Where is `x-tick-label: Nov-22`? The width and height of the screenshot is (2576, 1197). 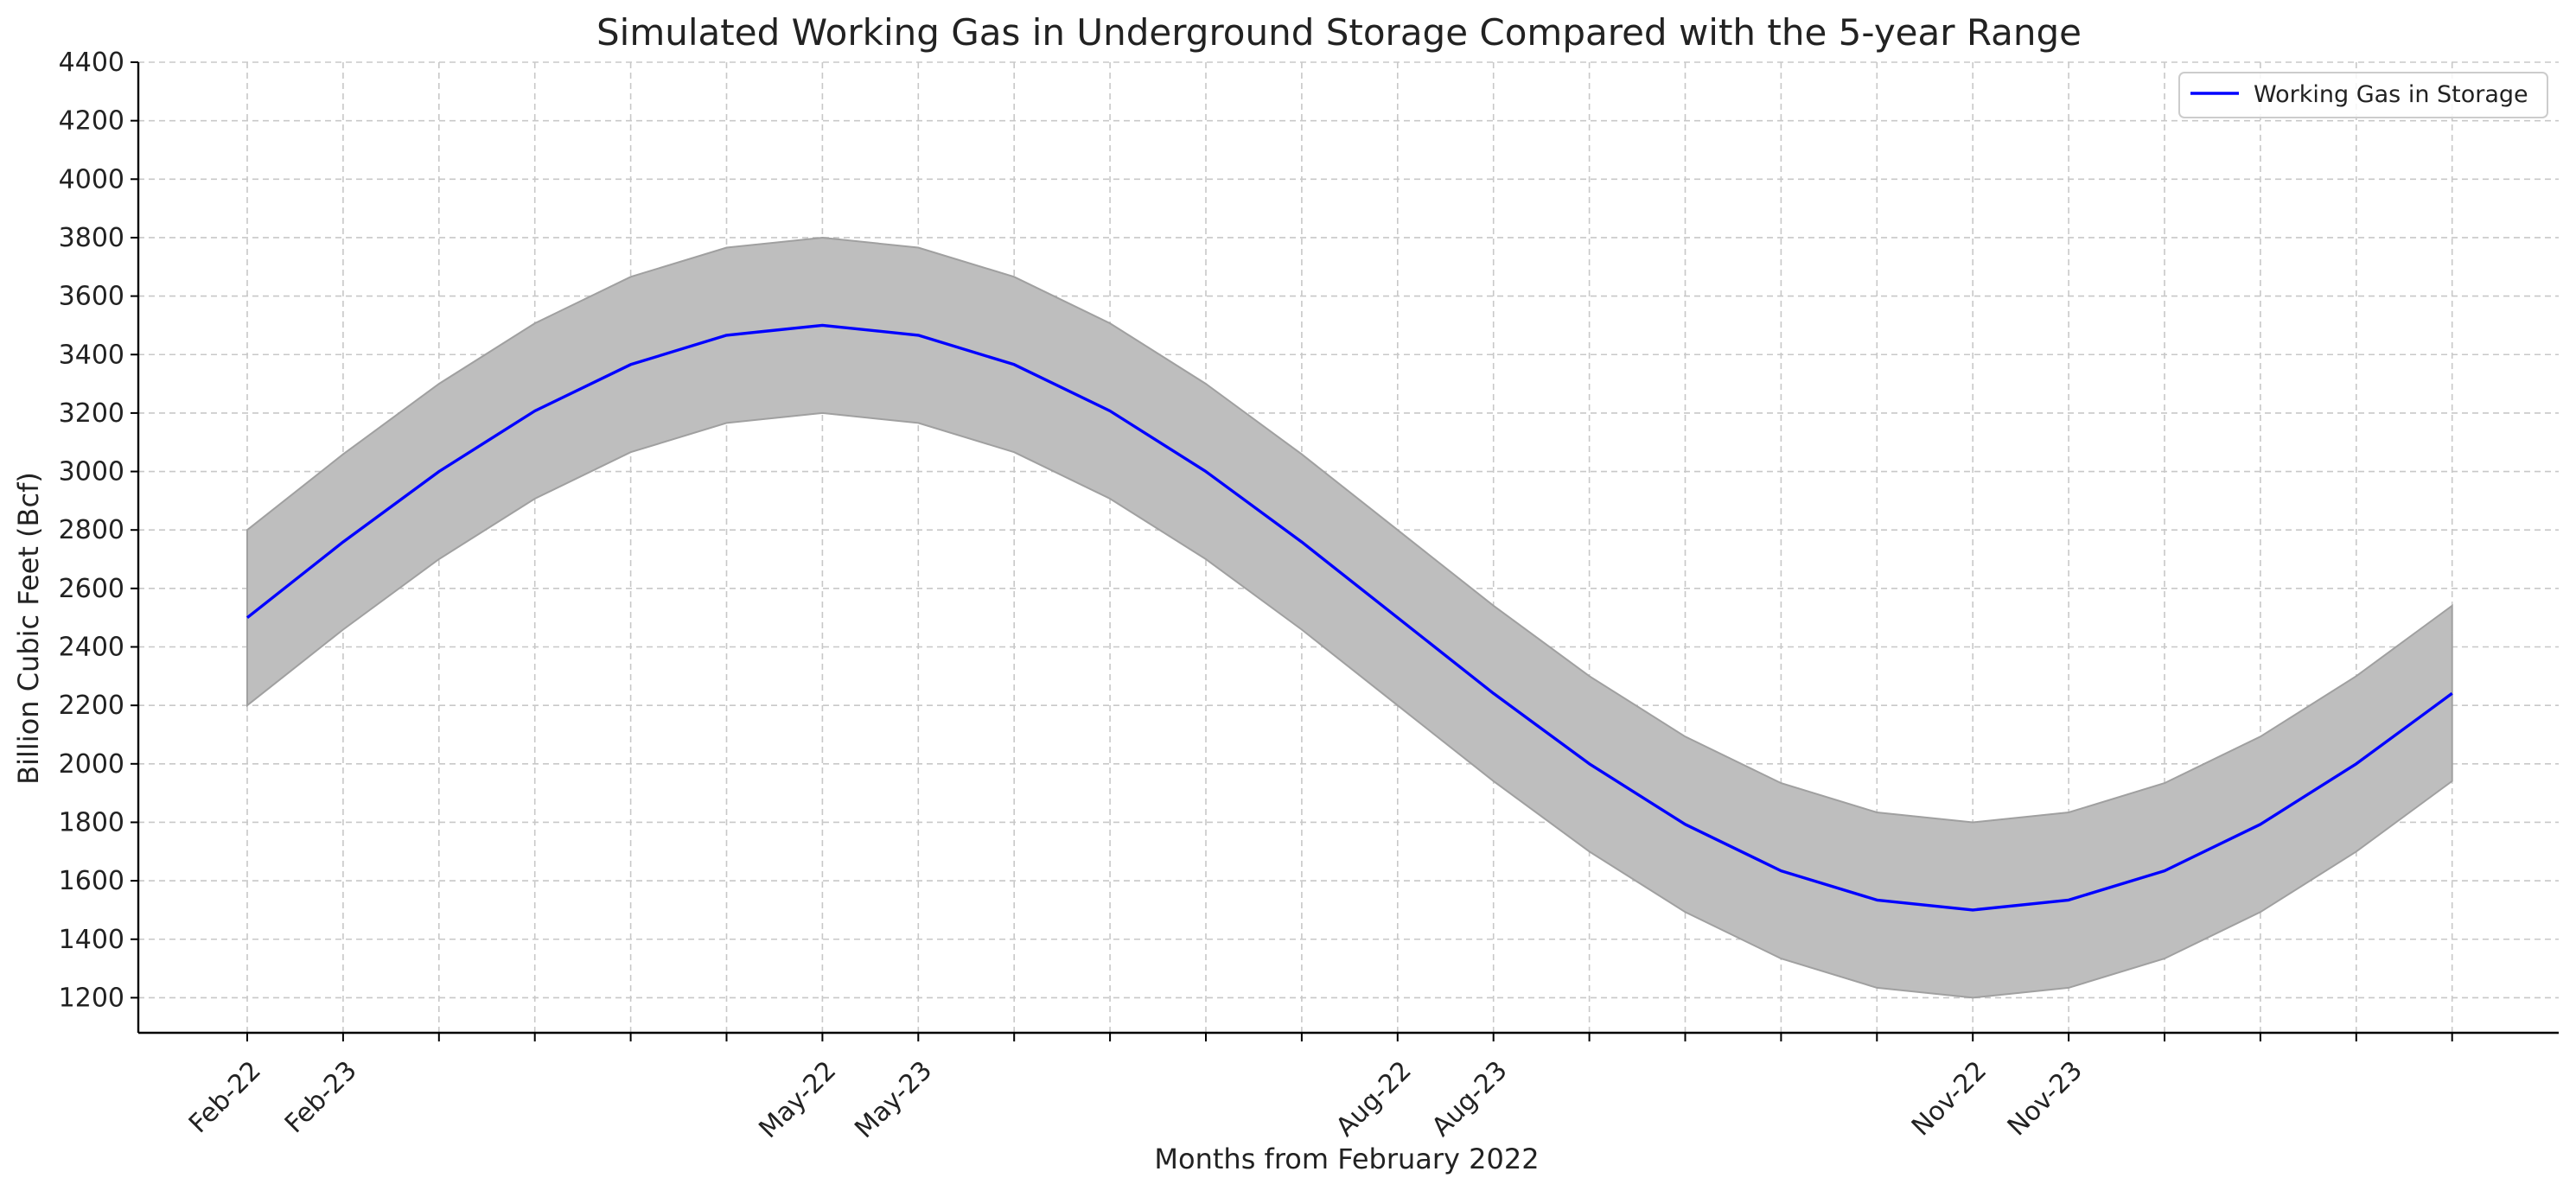
x-tick-label: Nov-22 is located at coordinates (1949, 1098).